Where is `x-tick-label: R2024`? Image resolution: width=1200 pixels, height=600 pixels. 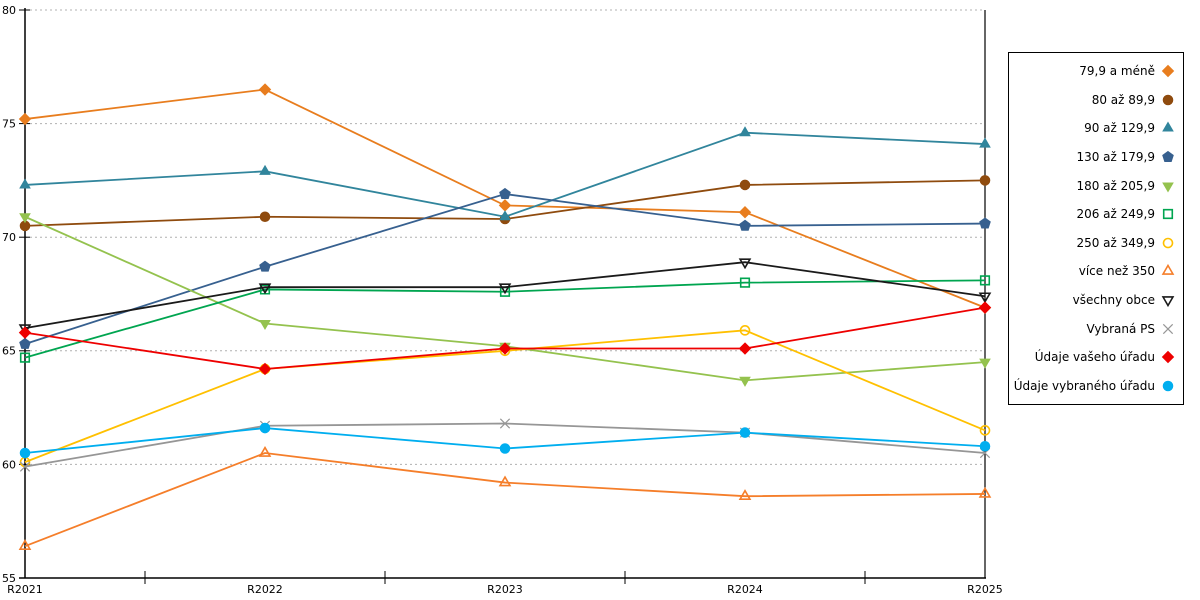
x-tick-label: R2024 is located at coordinates (745, 589).